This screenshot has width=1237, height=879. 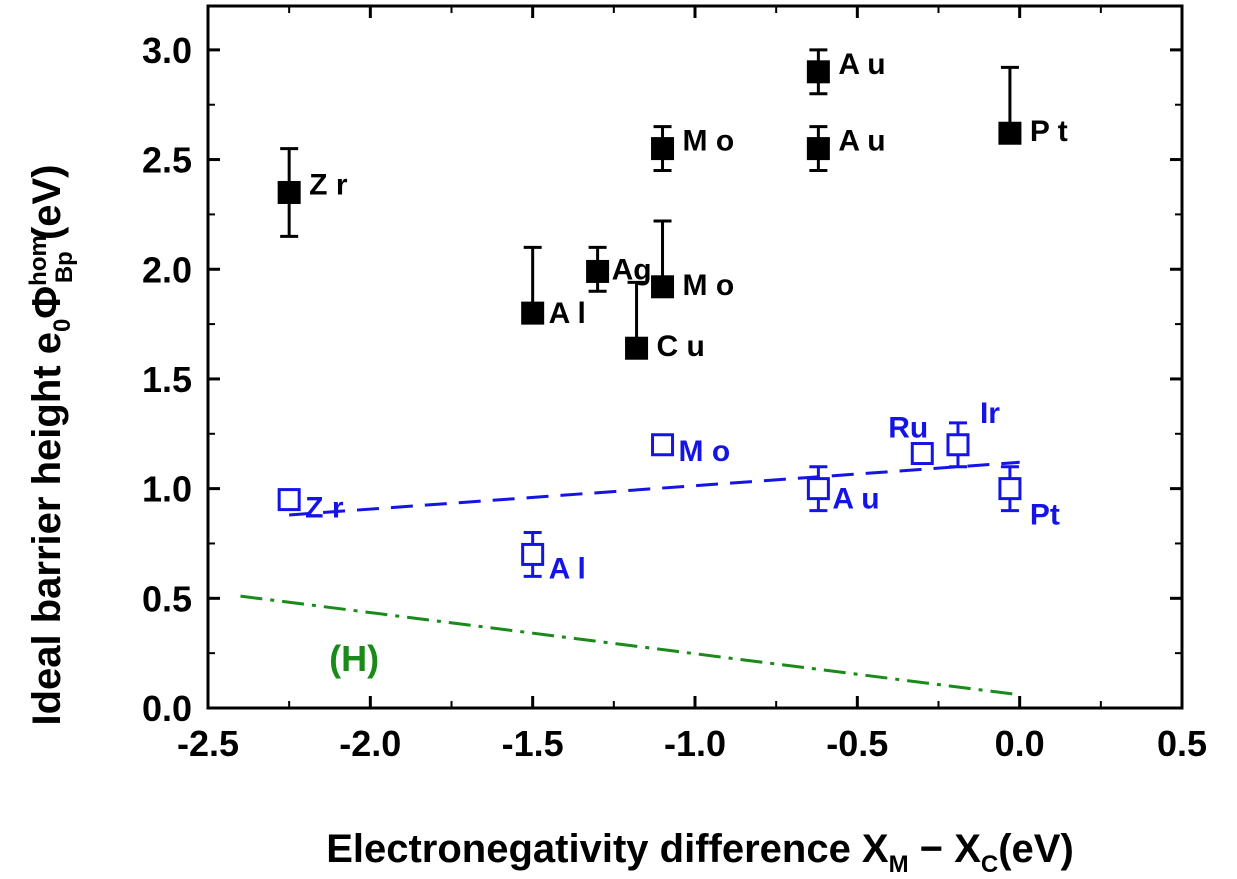 What do you see at coordinates (630, 645) in the screenshot?
I see `dash-dot-h-line` at bounding box center [630, 645].